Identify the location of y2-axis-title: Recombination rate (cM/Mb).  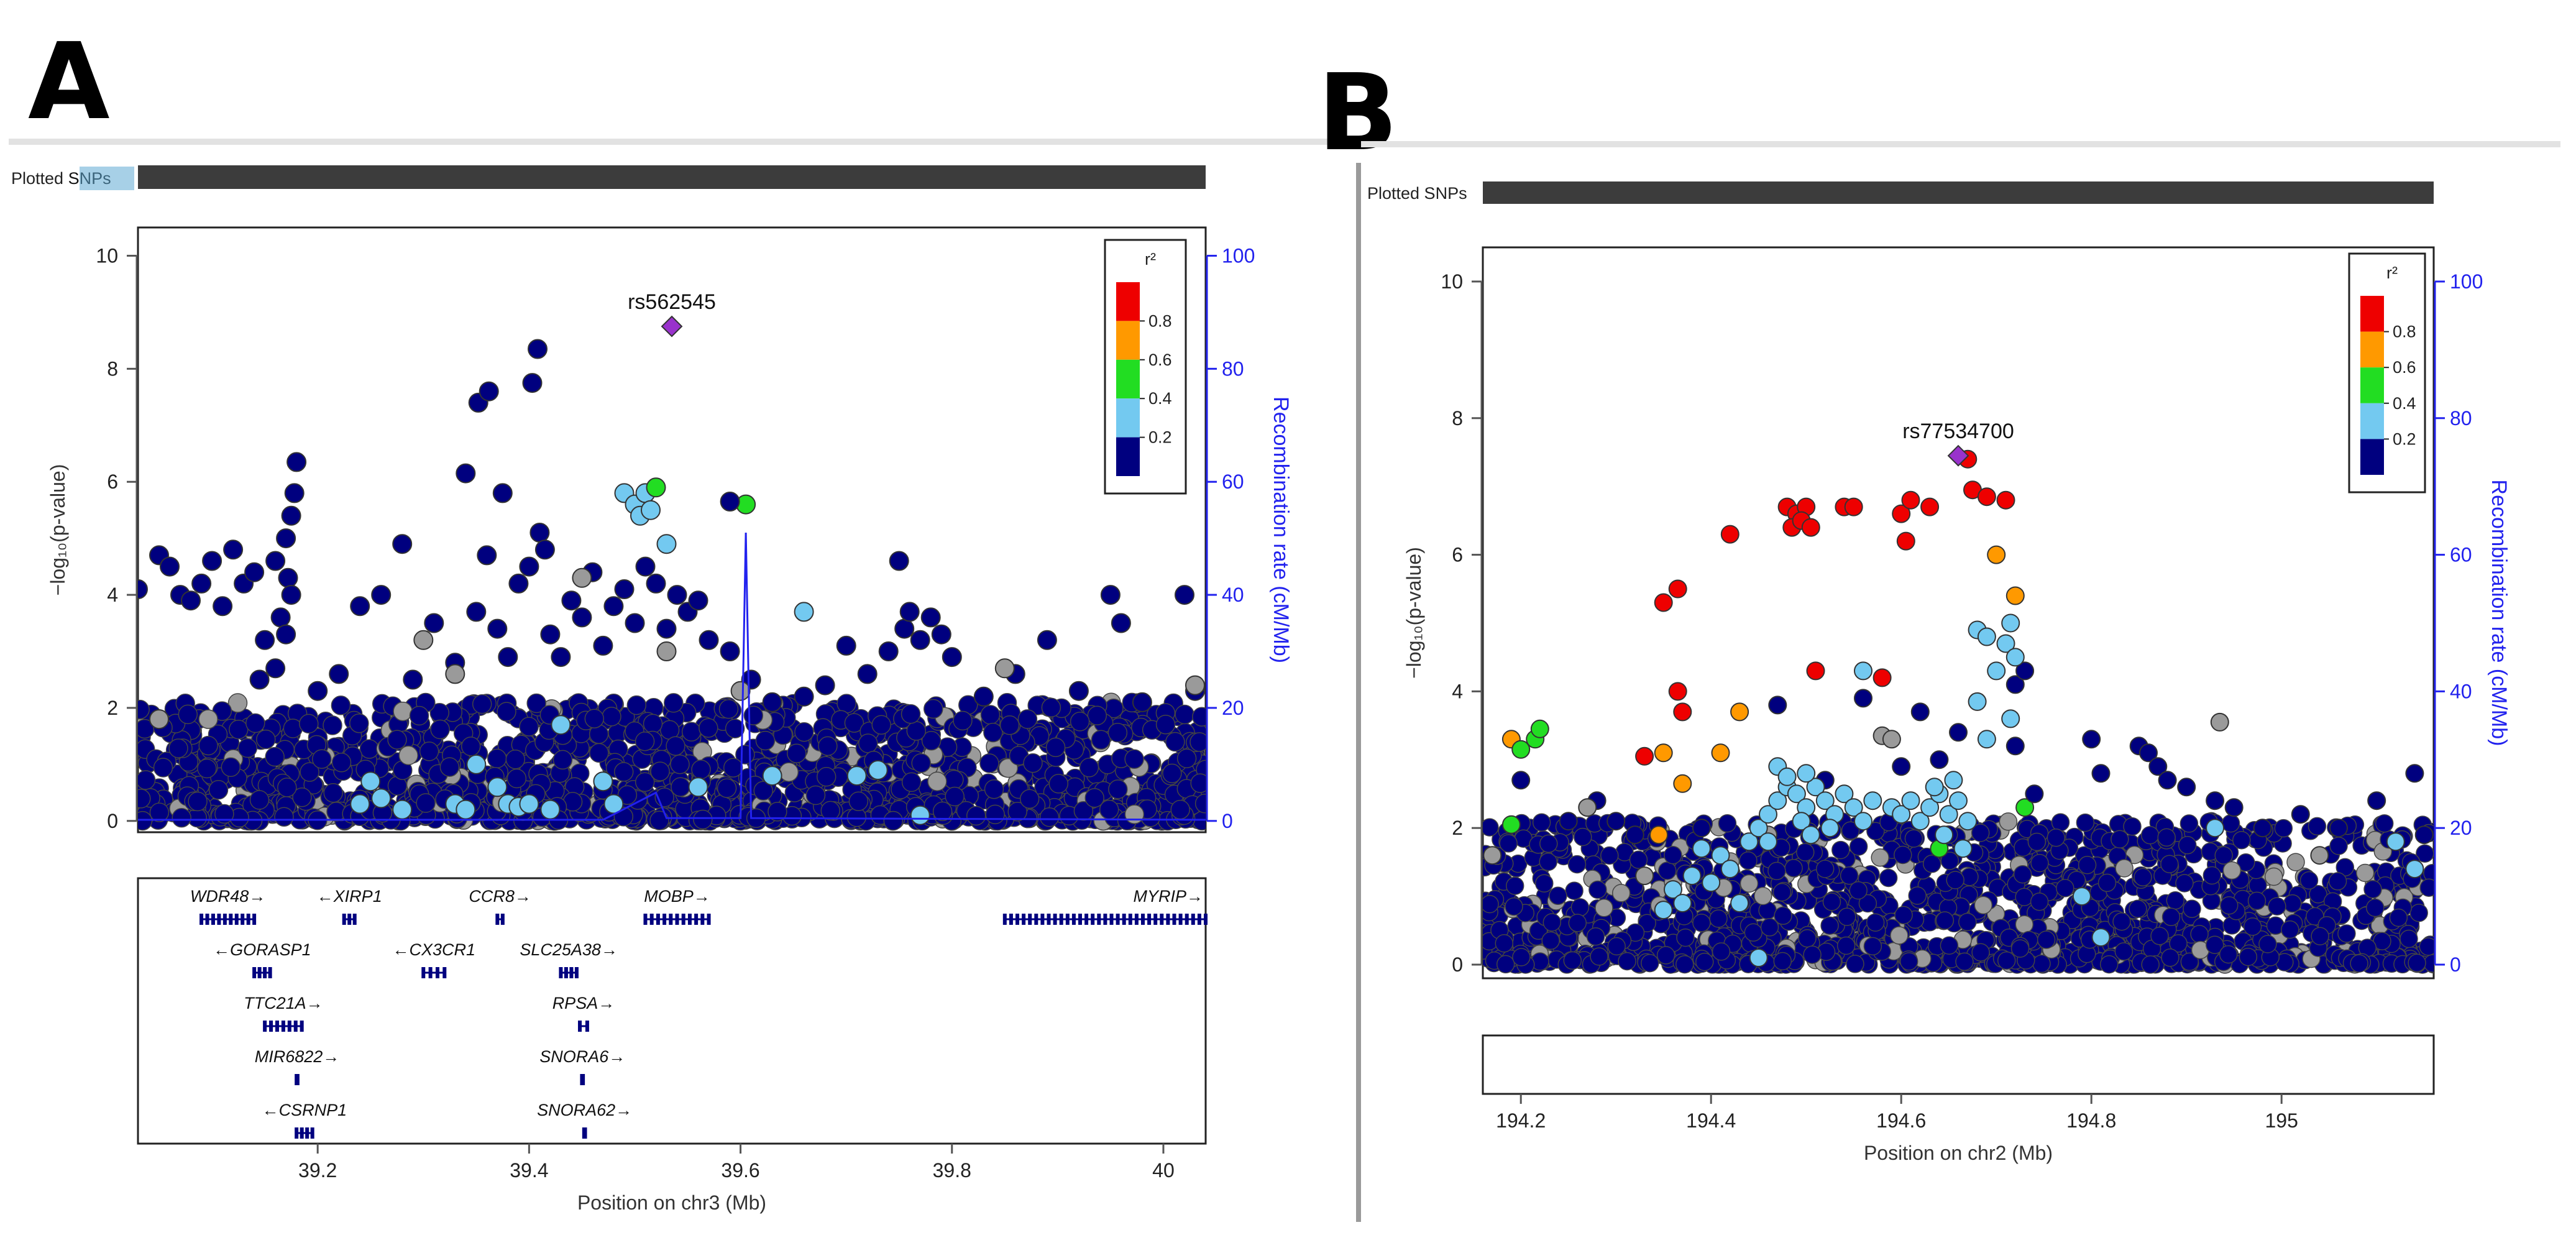
(1281, 530).